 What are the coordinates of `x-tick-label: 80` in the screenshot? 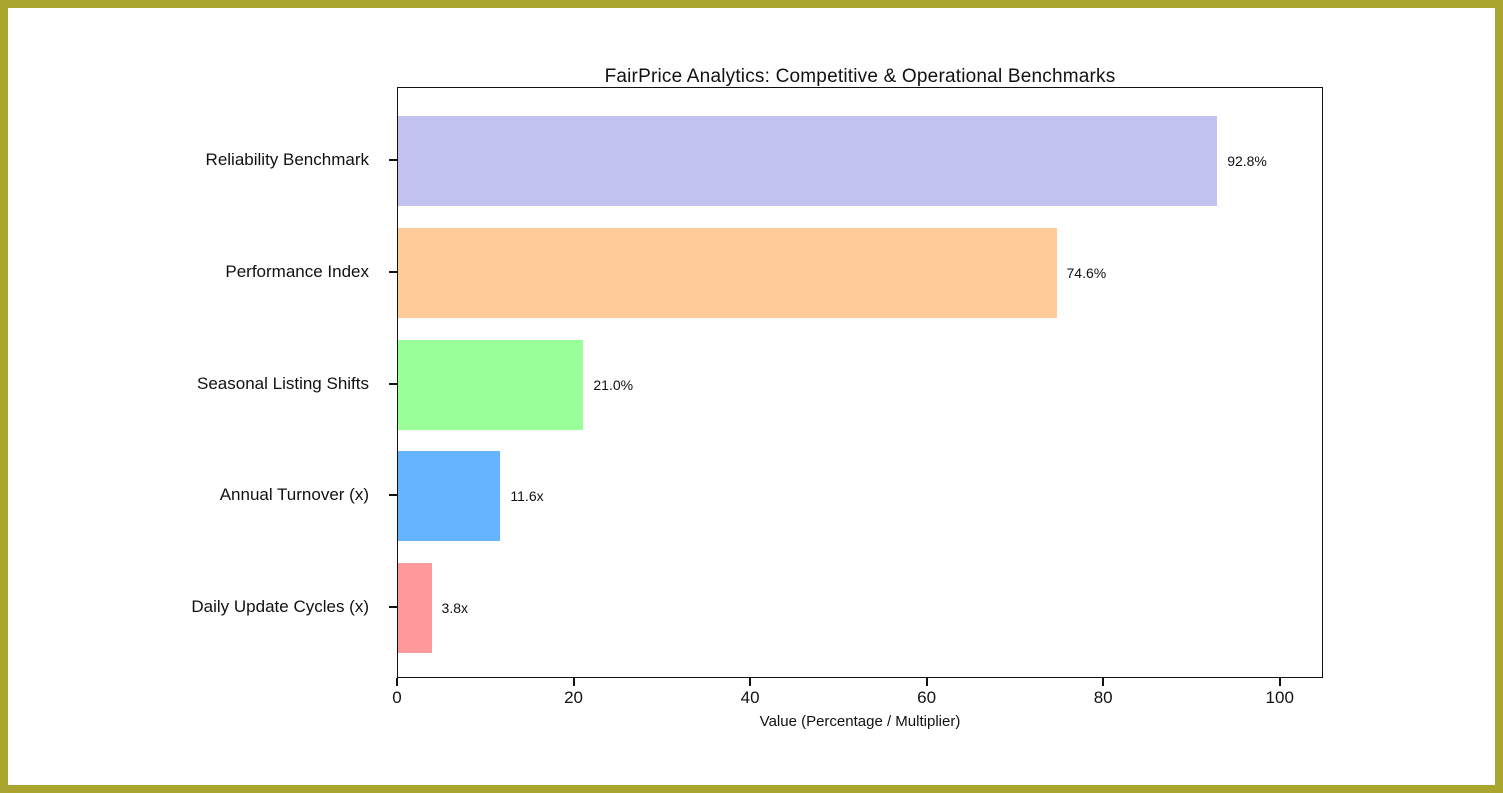 It's located at (1103, 697).